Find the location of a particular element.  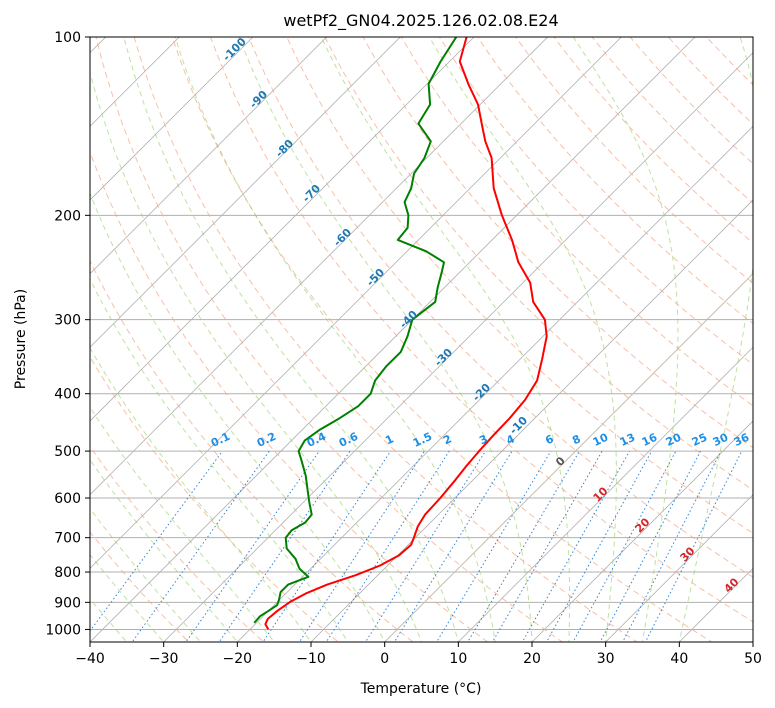

chart-title: wetPf2_GN04.2025.126.02.08.E24 is located at coordinates (420, 21).